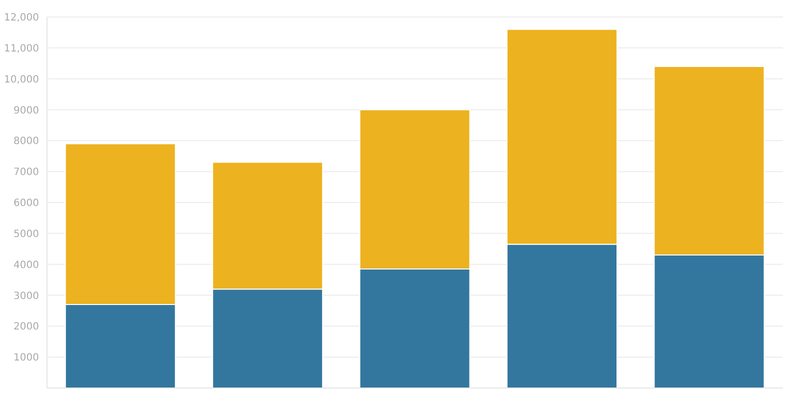 The image size is (800, 400). I want to click on y-tick-label: 3000, so click(26, 296).